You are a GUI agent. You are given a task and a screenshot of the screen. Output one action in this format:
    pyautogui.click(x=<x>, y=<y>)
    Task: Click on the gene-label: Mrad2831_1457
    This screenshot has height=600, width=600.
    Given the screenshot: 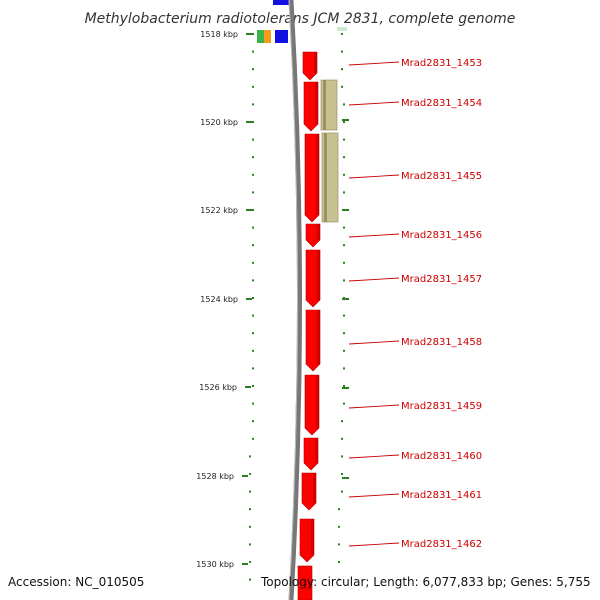 What is the action you would take?
    pyautogui.click(x=441, y=279)
    